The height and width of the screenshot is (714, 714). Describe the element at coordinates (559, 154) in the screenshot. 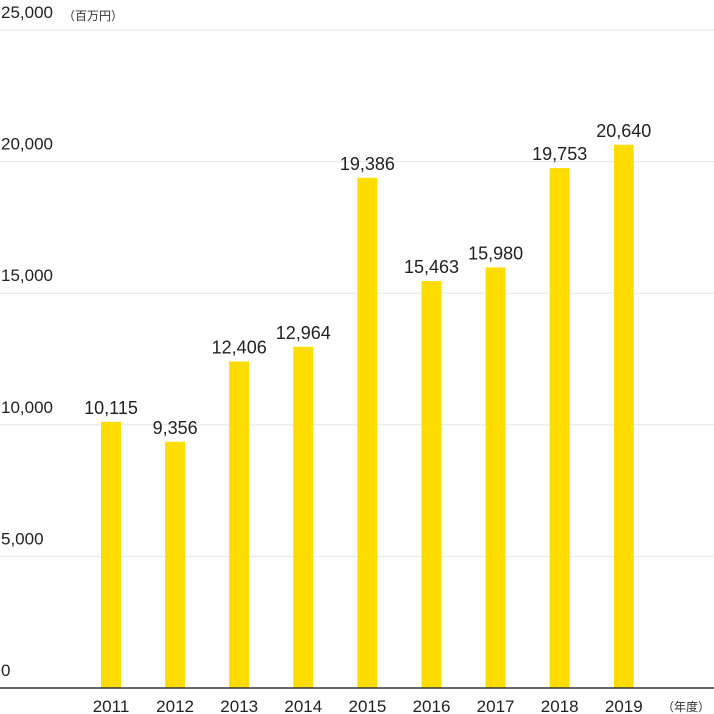

I see `bar-value-label: 19,753` at that location.